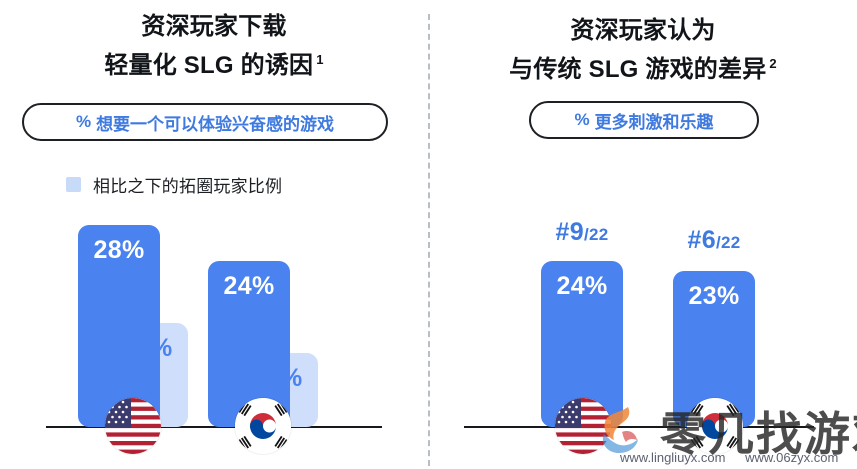  I want to click on panel-left-heading: 资深玩家下载 轻量化 SLG 的诱因 1, so click(214, 46).